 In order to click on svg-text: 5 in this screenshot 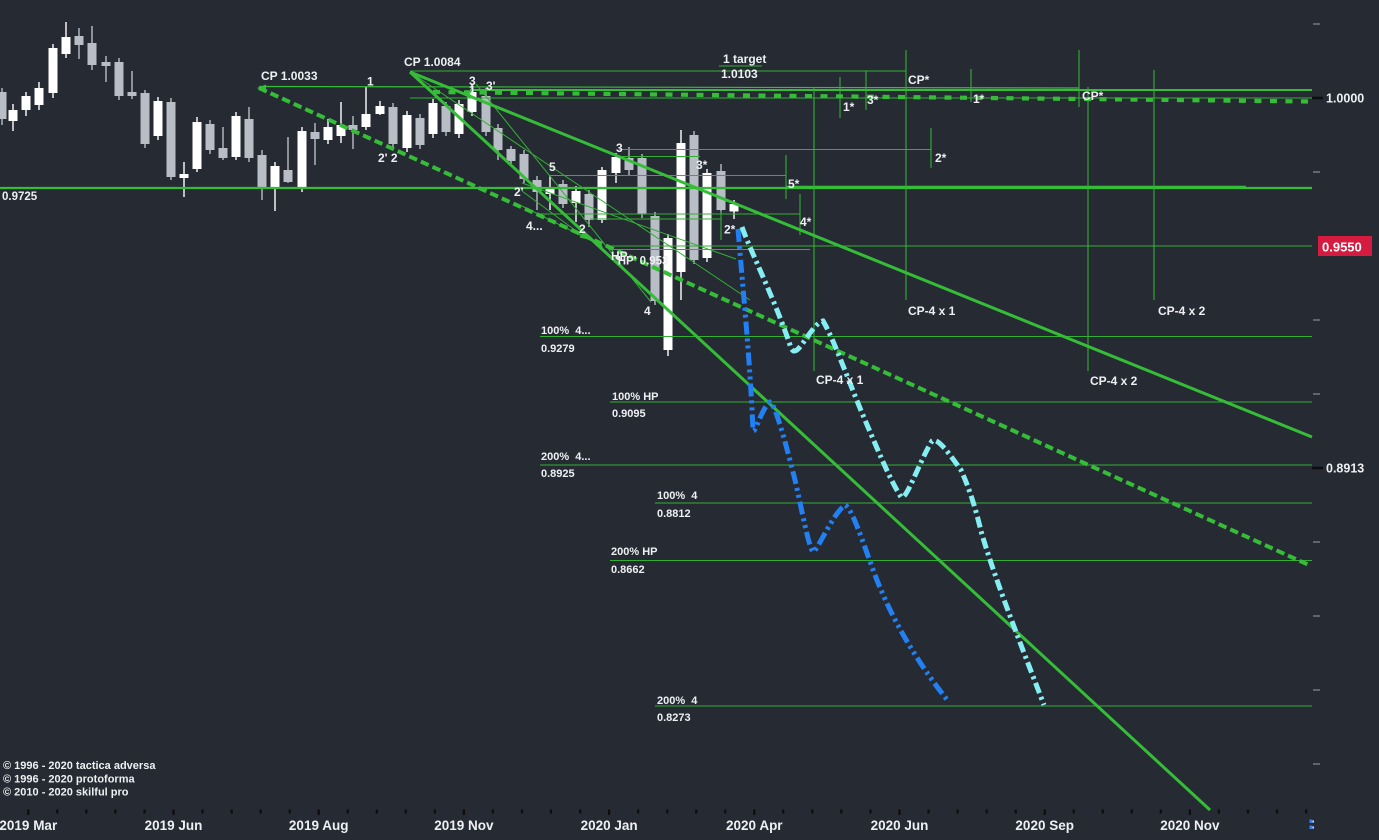, I will do `click(552, 167)`.